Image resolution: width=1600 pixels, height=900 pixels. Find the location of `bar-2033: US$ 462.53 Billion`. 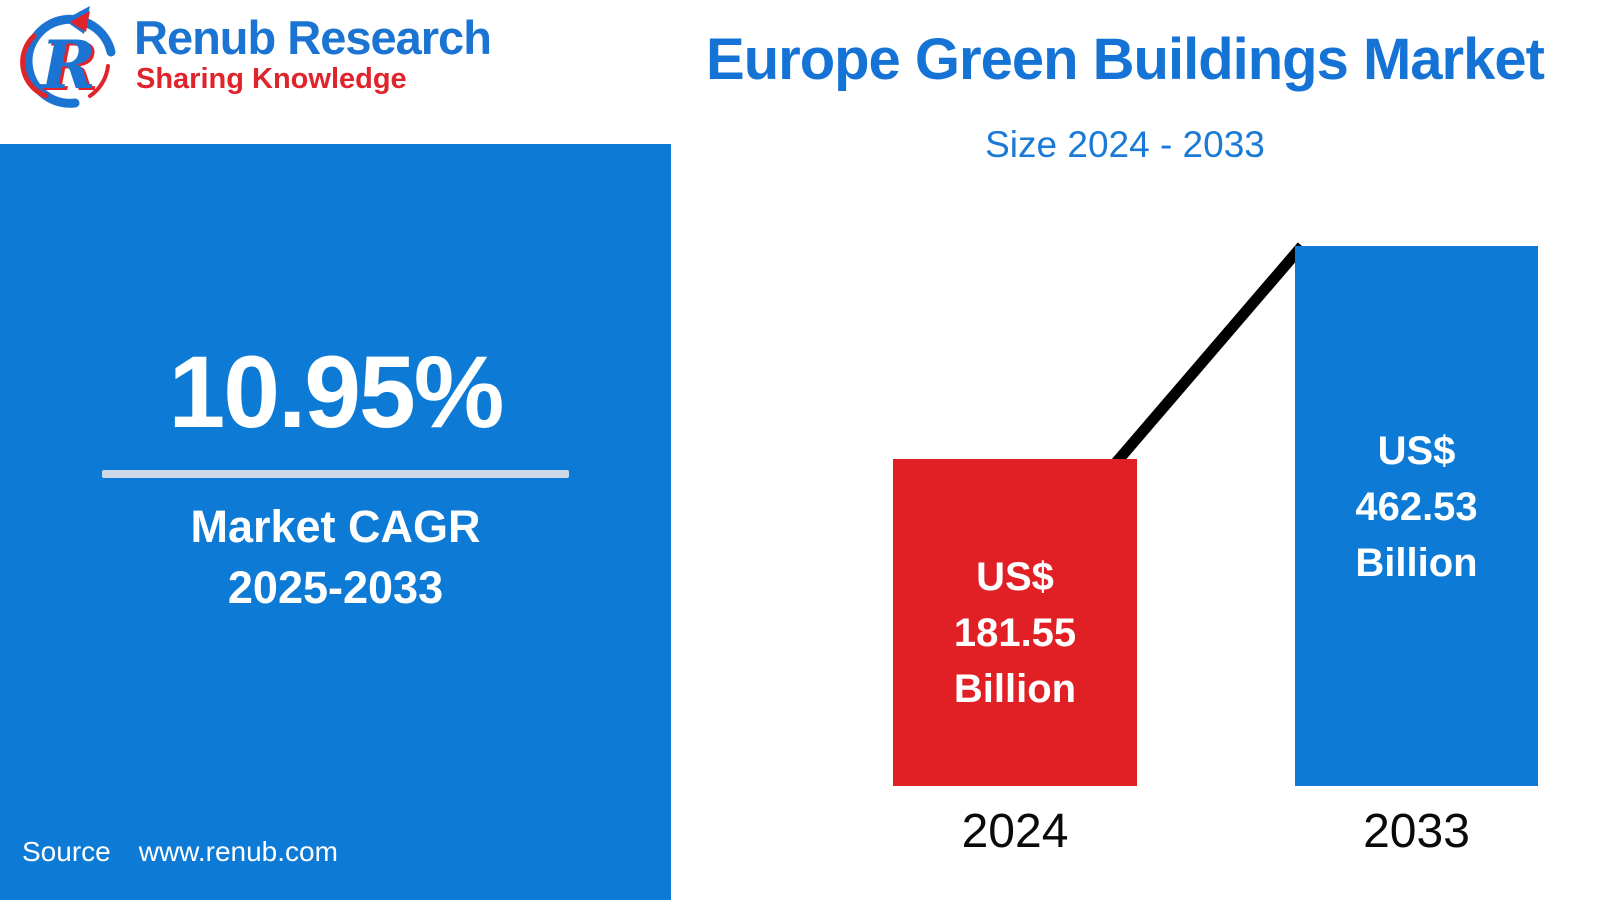

bar-2033: US$ 462.53 Billion is located at coordinates (1416, 516).